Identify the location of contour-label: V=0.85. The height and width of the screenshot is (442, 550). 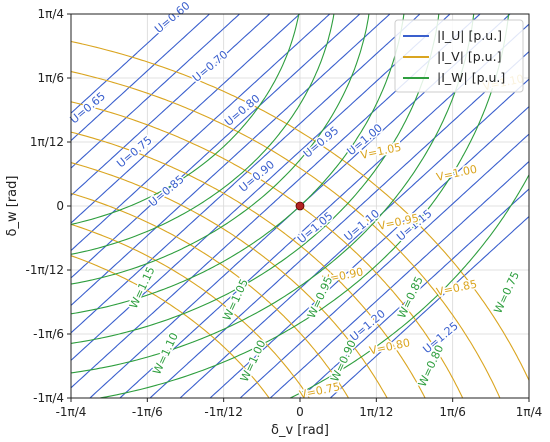
(456, 287).